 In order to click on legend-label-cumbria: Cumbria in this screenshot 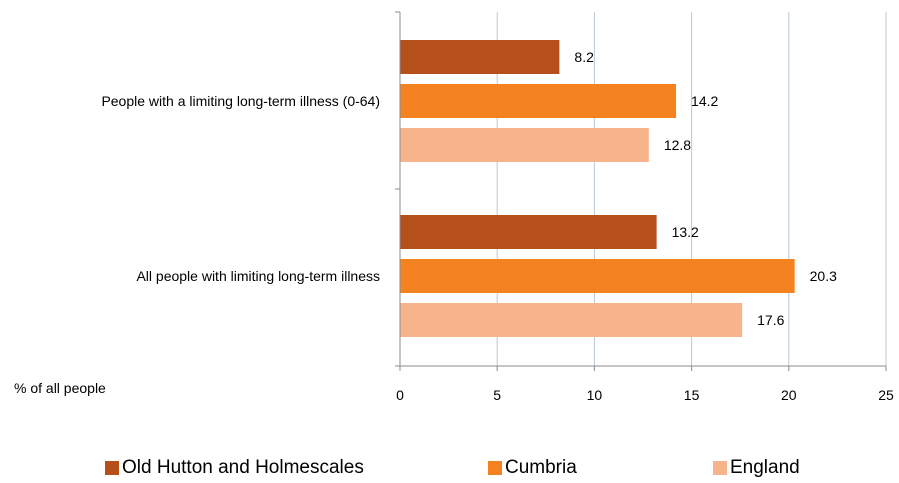, I will do `click(541, 467)`.